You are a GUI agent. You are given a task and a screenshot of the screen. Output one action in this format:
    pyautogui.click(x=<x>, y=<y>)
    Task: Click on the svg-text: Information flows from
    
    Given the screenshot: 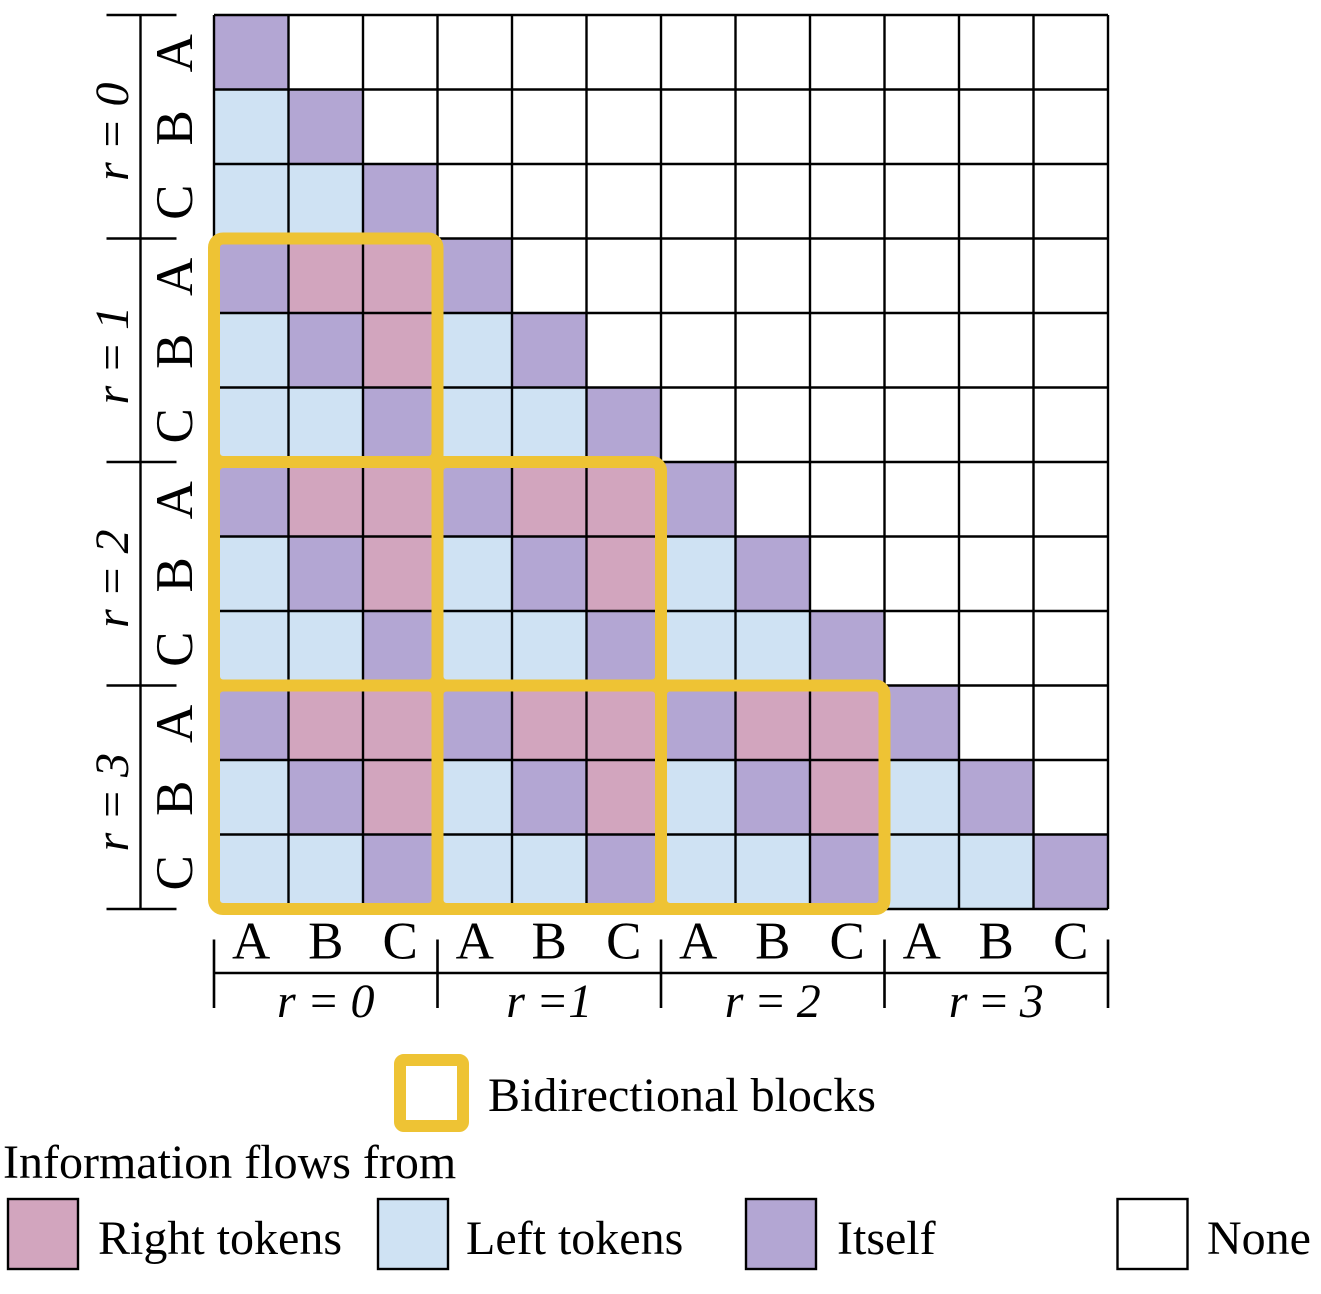 What is the action you would take?
    pyautogui.click(x=229, y=1162)
    